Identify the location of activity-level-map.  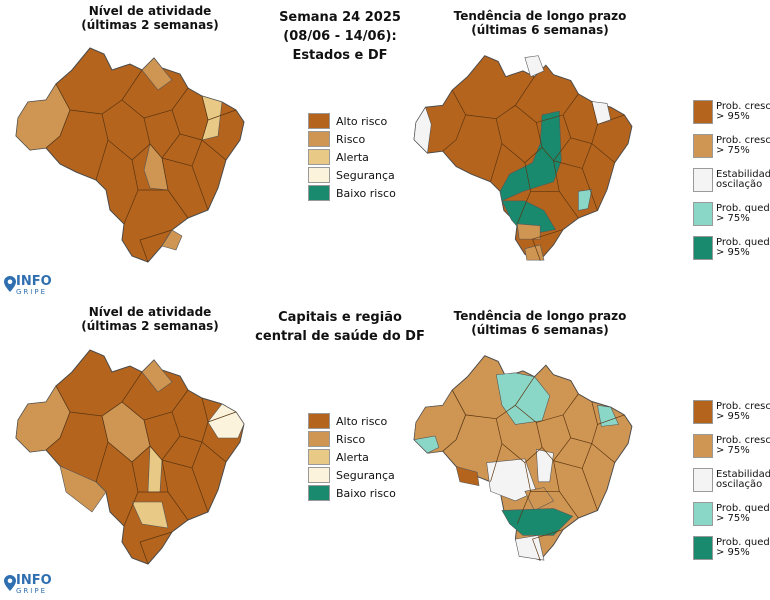
(130, 155).